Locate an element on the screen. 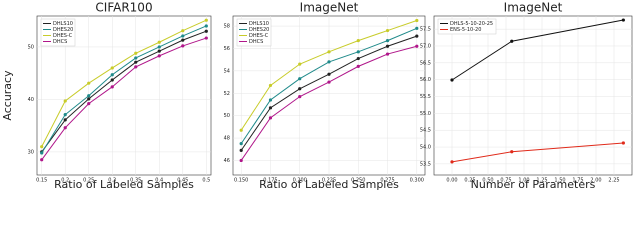 This screenshot has width=640, height=240. legend-label: ENS-5-10-20 is located at coordinates (465, 30).